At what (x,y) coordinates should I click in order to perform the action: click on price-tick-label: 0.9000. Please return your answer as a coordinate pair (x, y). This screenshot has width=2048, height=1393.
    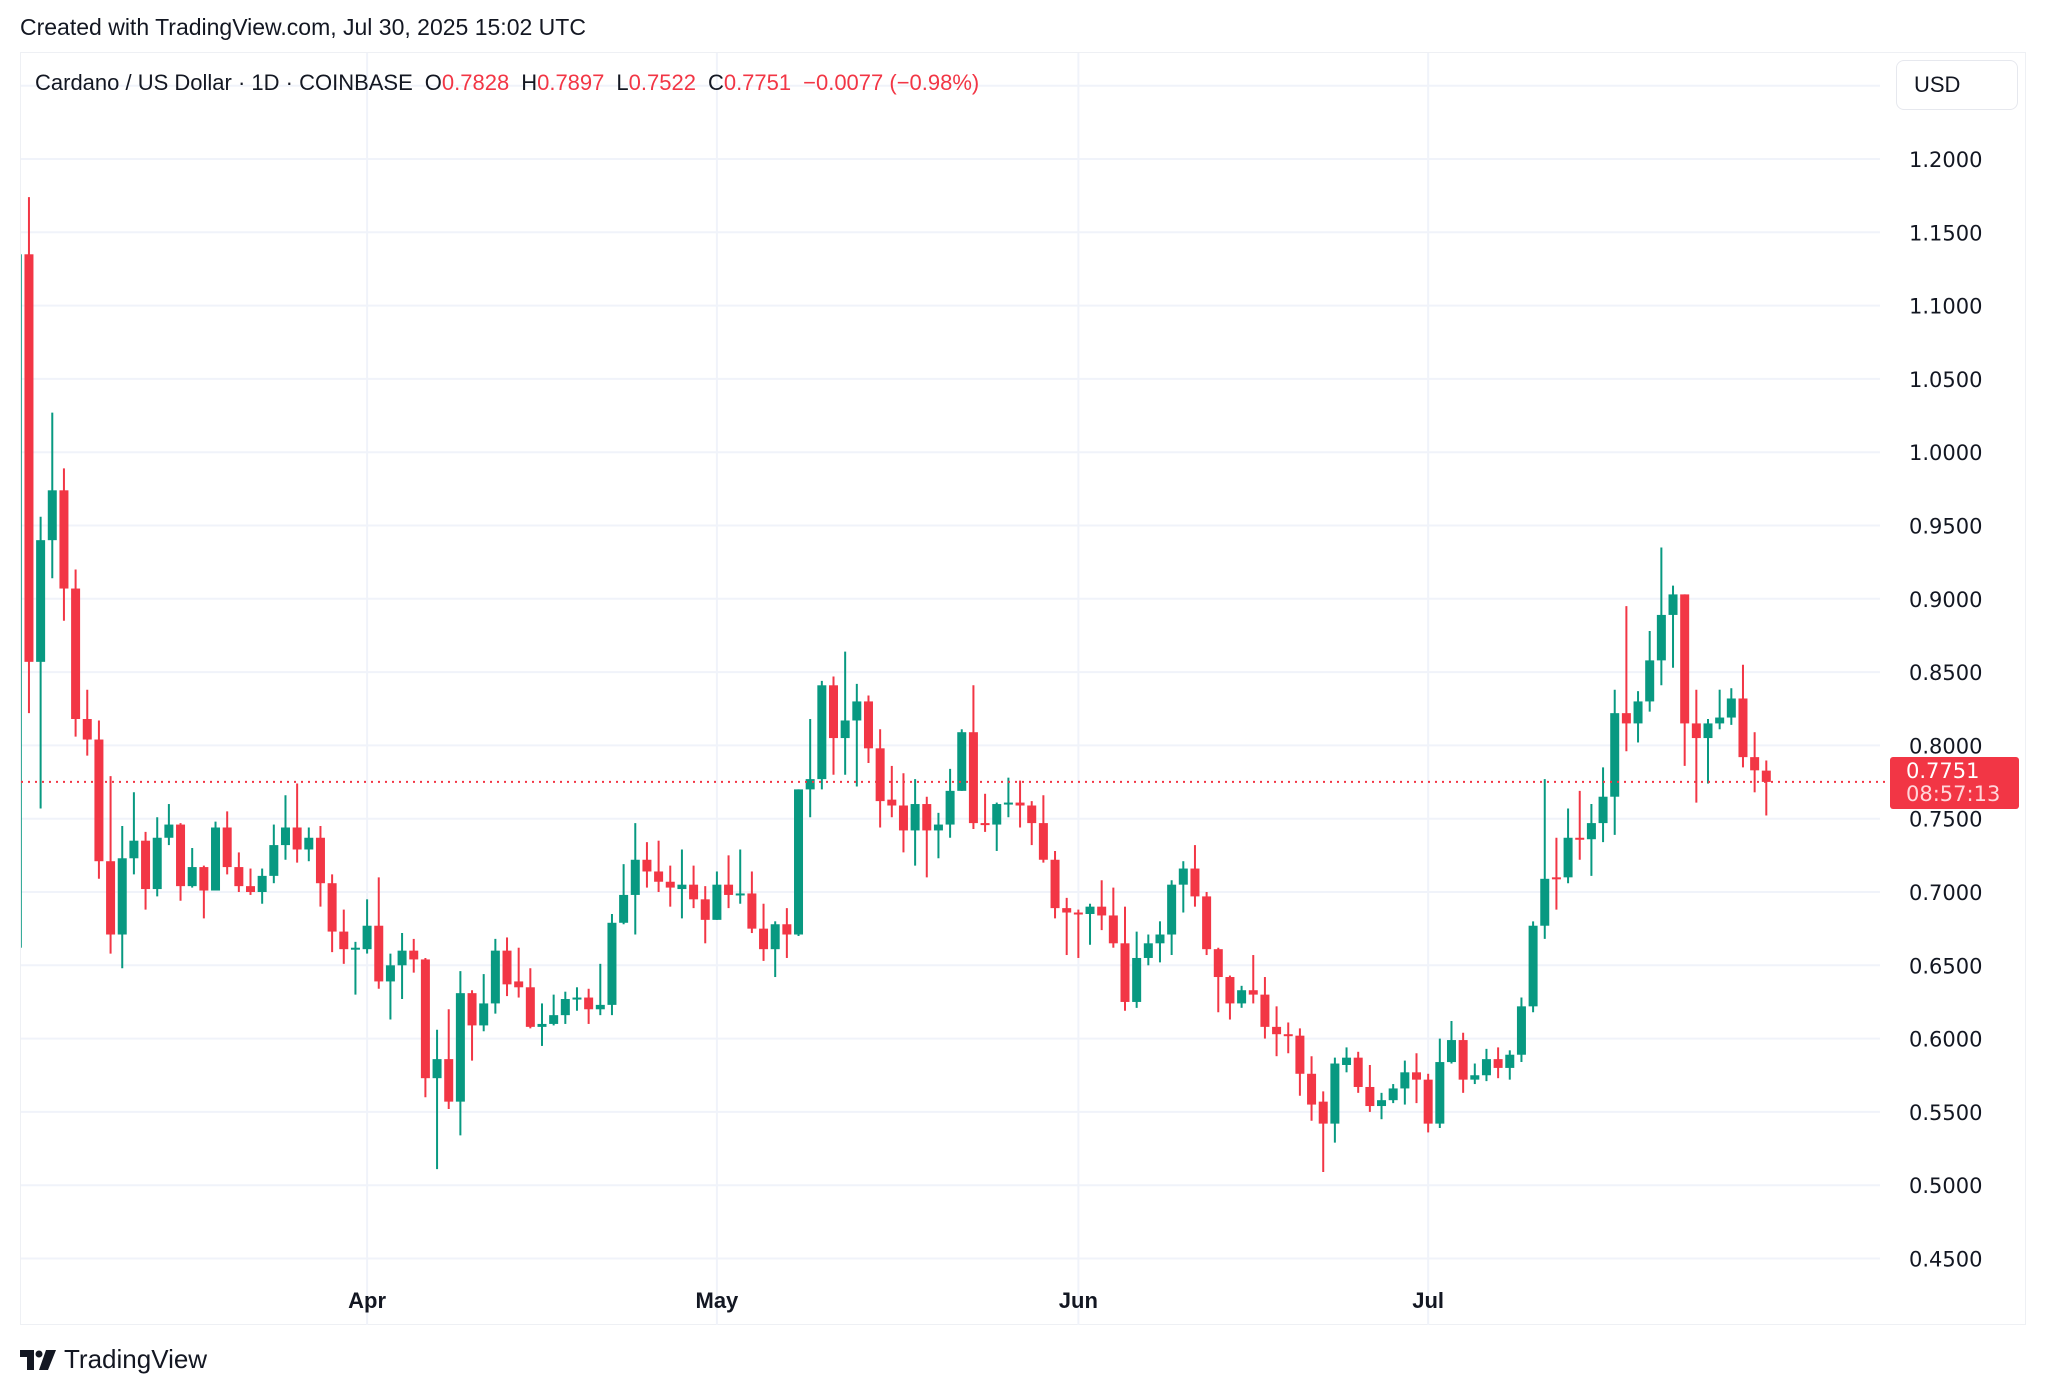
    Looking at the image, I should click on (1945, 600).